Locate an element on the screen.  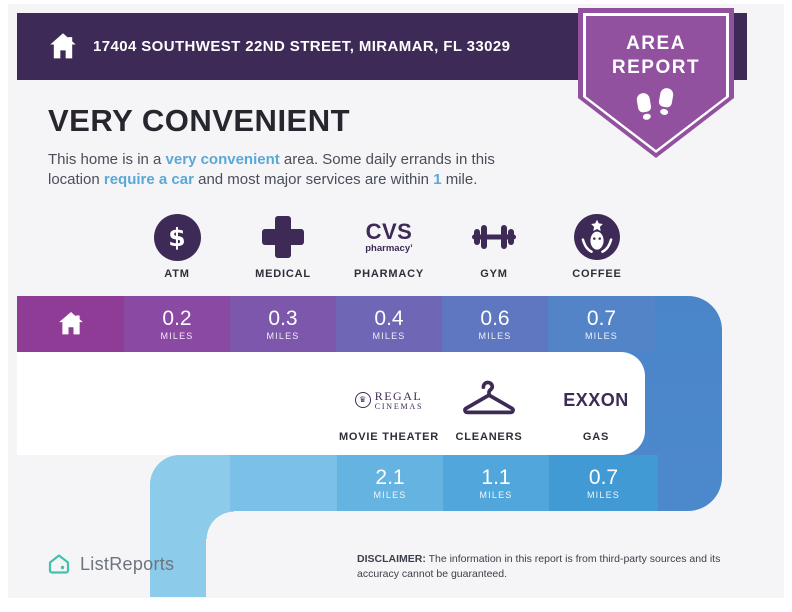
distance-cell-cleaners: 1.1 MILES is located at coordinates (496, 483).